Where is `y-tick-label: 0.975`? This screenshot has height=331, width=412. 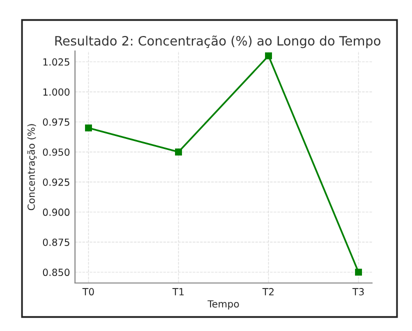 y-tick-label: 0.975 is located at coordinates (56, 122).